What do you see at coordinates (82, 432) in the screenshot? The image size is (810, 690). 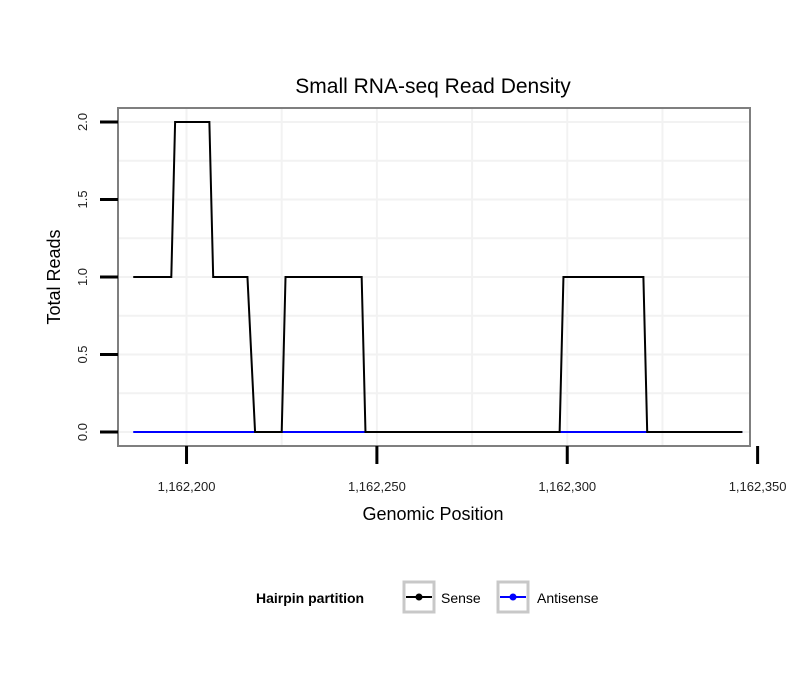 I see `y-tick-label: 0.0` at bounding box center [82, 432].